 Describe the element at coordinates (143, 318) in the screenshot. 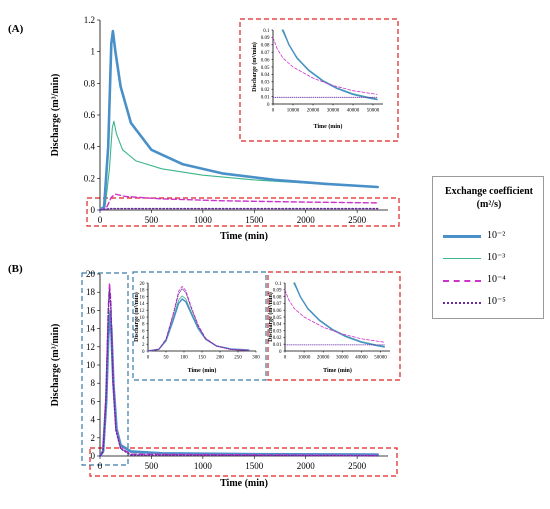

I see `y-tick-label: 10` at that location.